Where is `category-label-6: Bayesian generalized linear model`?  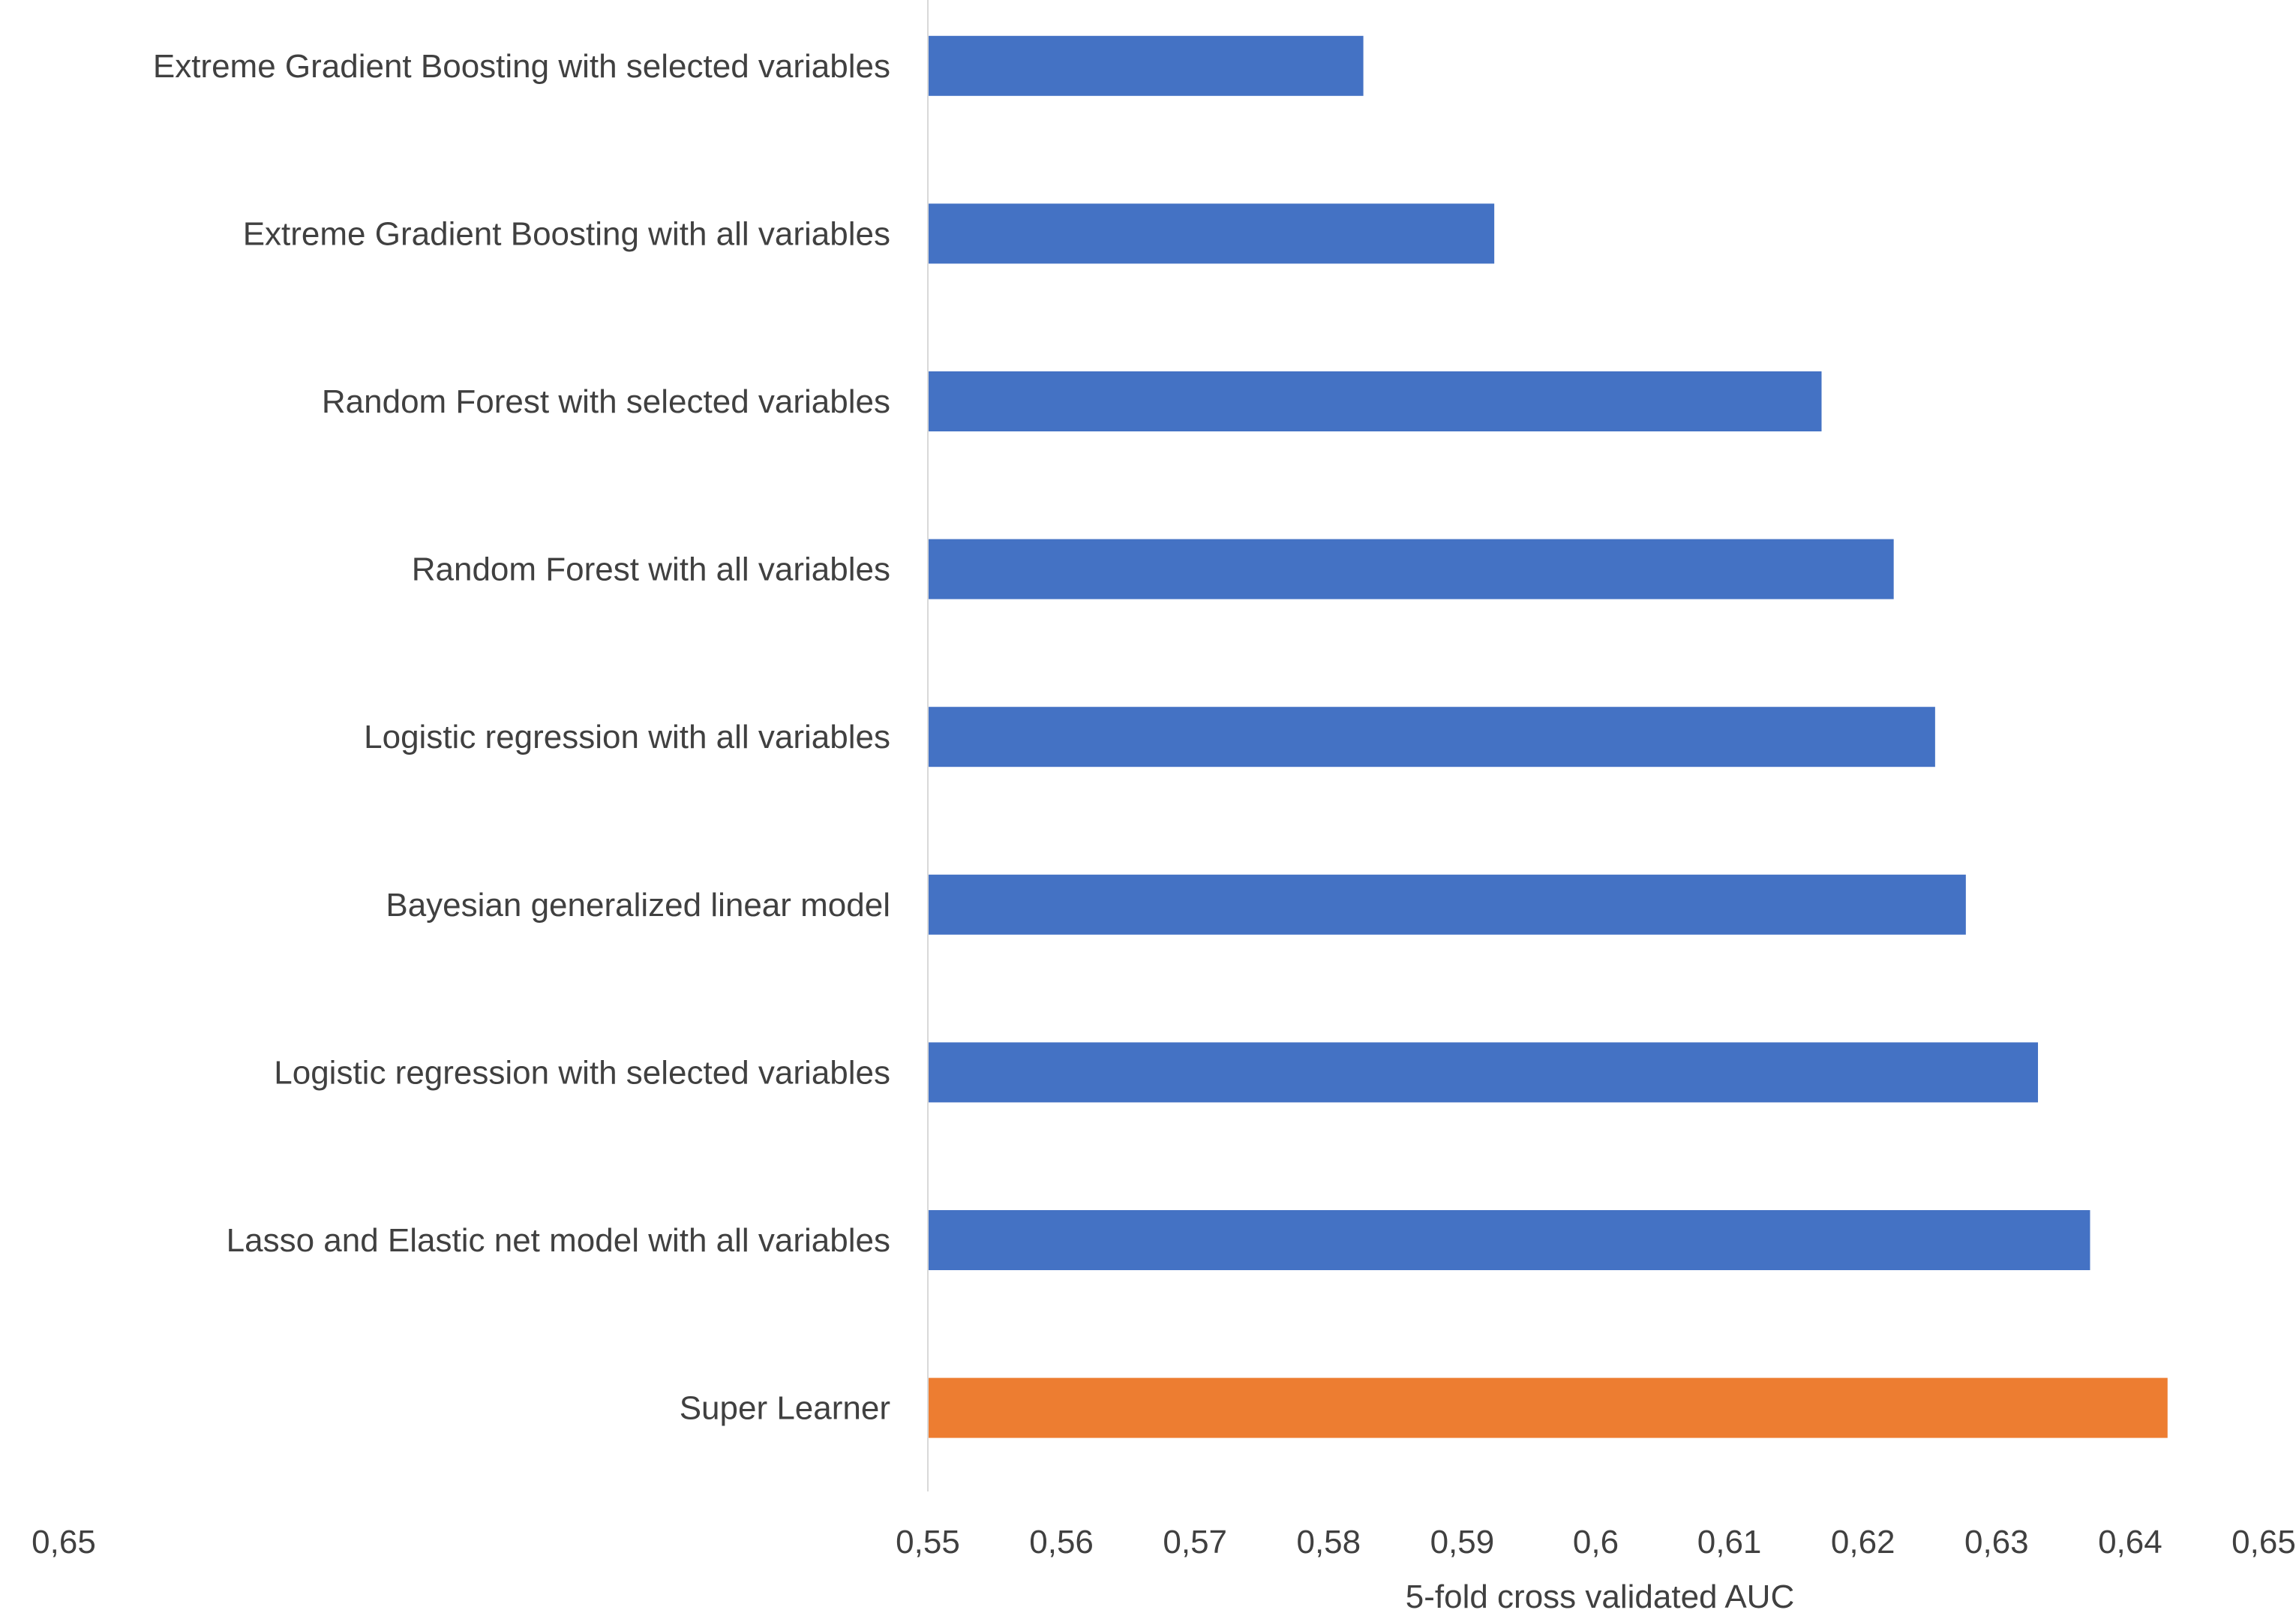 category-label-6: Bayesian generalized linear model is located at coordinates (638, 905).